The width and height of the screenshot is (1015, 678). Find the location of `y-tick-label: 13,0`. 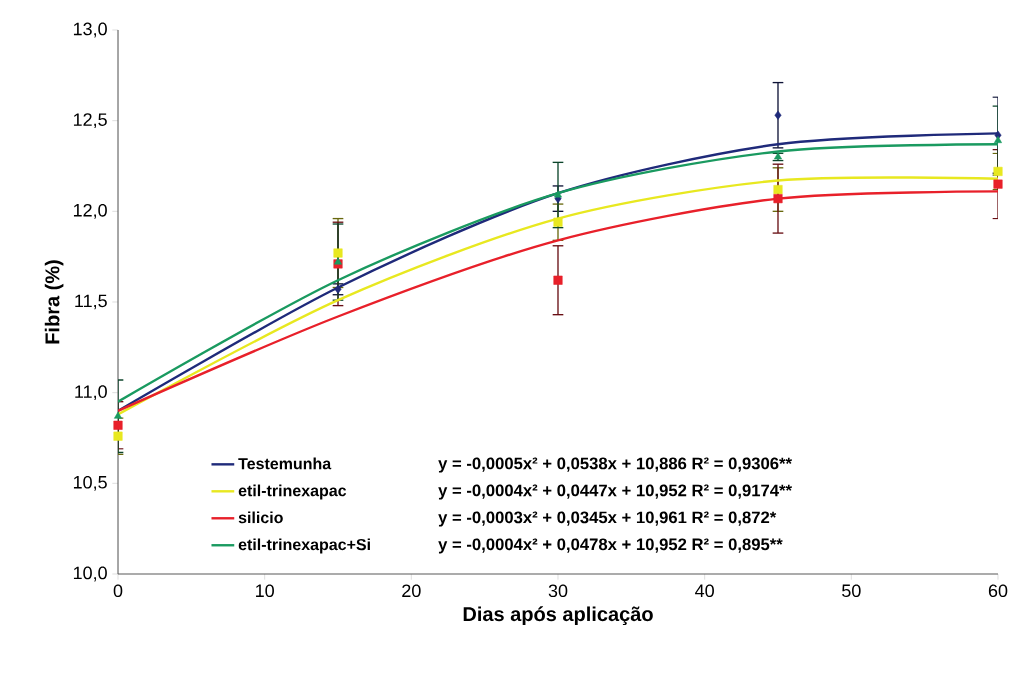

y-tick-label: 13,0 is located at coordinates (90, 30).